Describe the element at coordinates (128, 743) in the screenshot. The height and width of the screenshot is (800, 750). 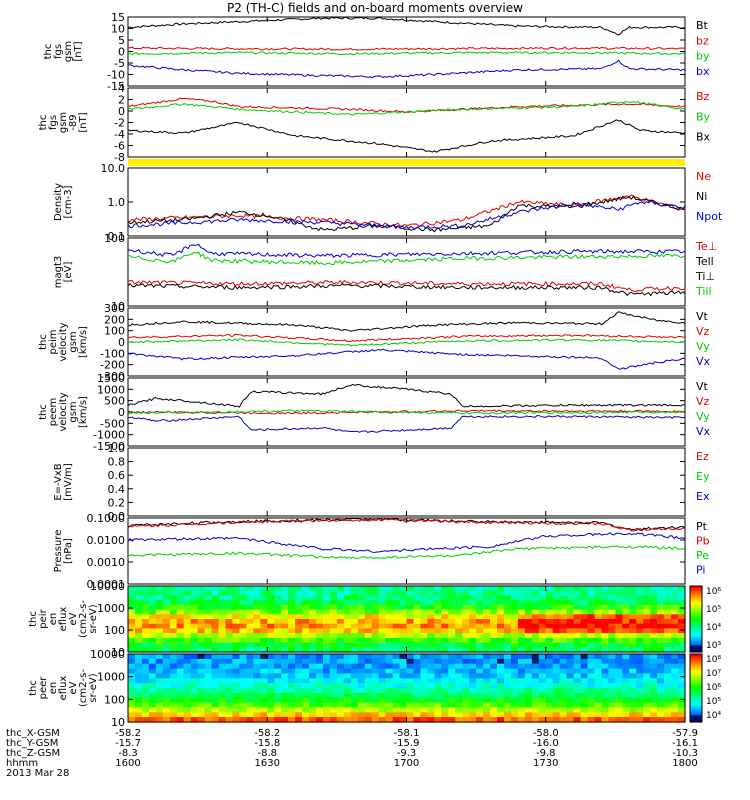
I see `ephemeris-value: -15.7` at that location.